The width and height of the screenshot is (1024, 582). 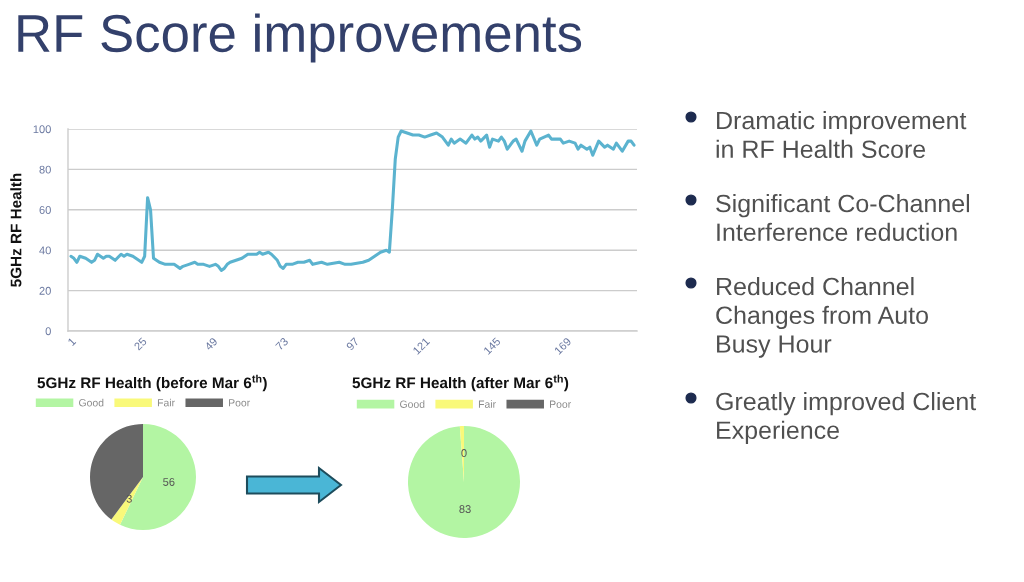 What do you see at coordinates (140, 344) in the screenshot?
I see `x-tick-label: 25` at bounding box center [140, 344].